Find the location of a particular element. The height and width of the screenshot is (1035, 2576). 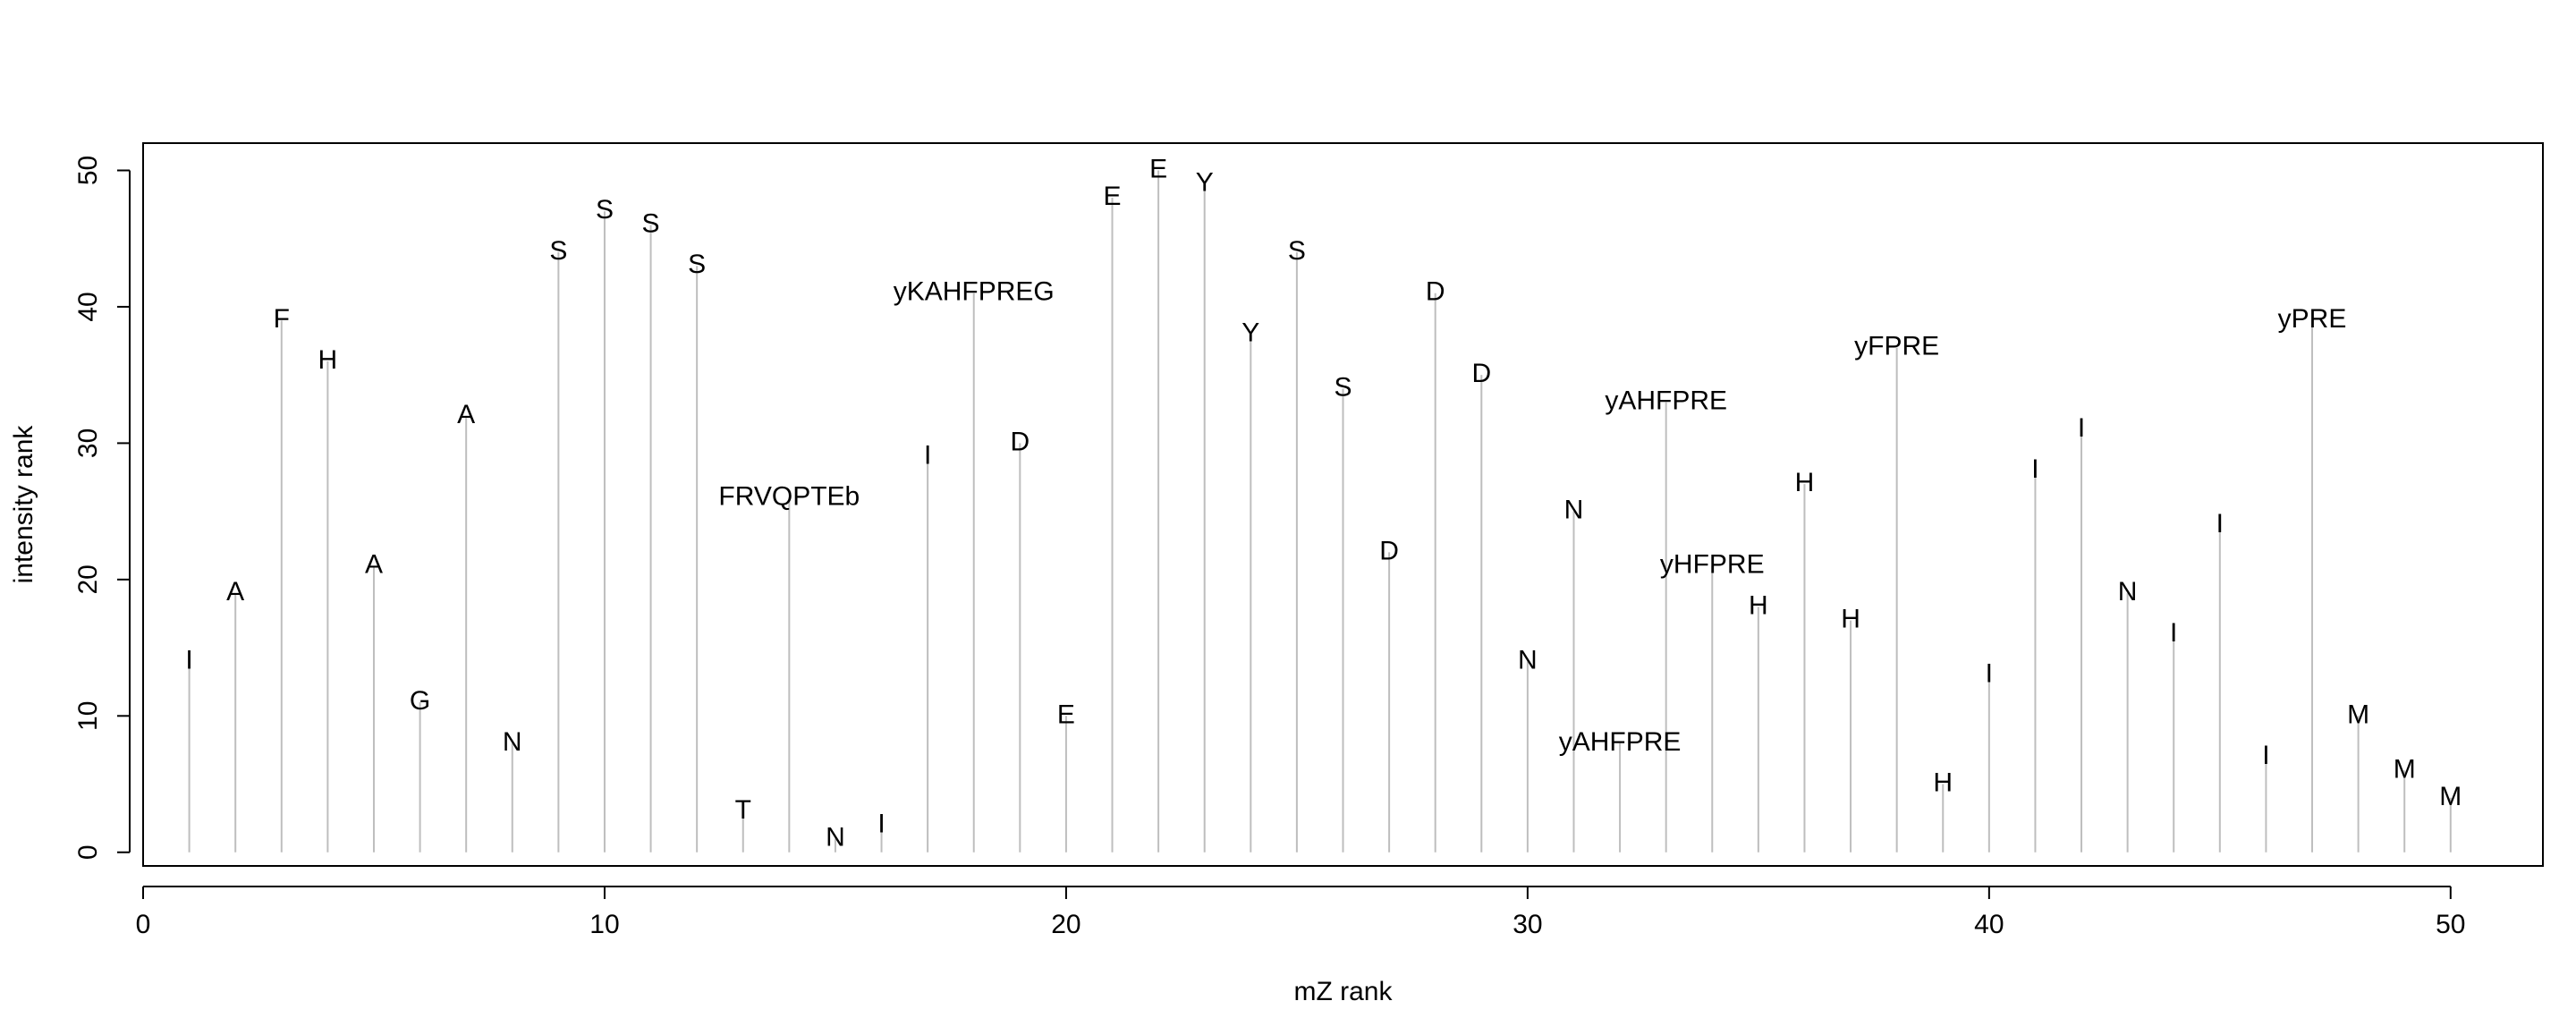

point-label-24: Y is located at coordinates (1250, 332).